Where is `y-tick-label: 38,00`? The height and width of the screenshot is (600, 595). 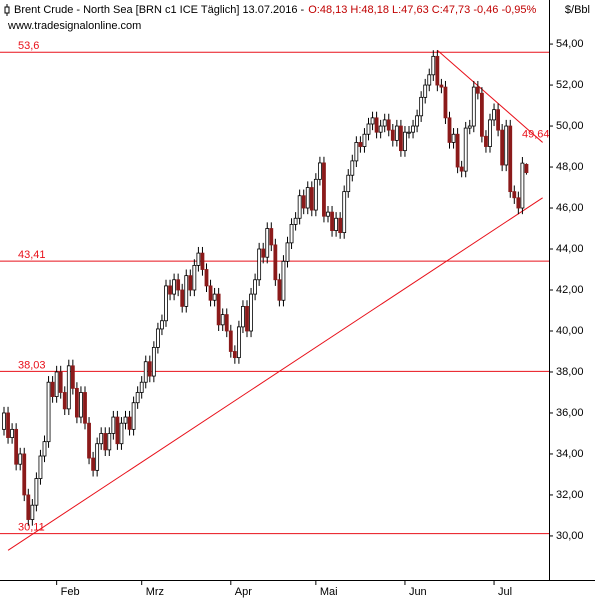 y-tick-label: 38,00 is located at coordinates (570, 372).